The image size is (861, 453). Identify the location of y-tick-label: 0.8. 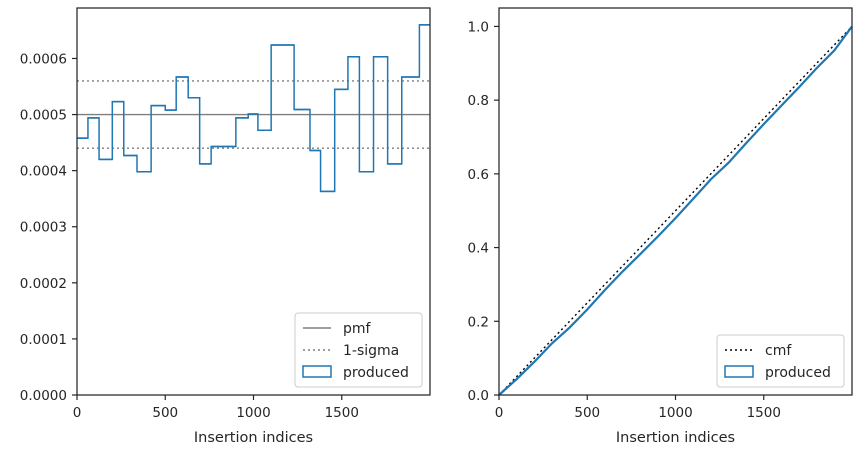
(478, 101).